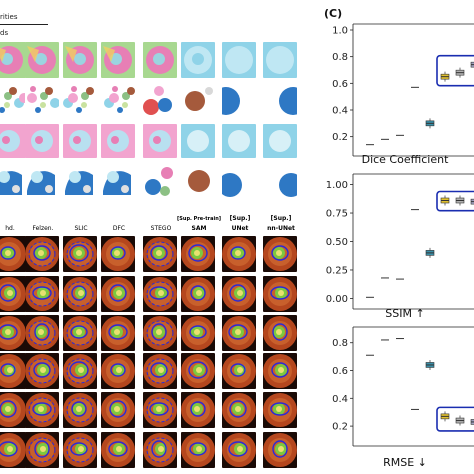  Describe the element at coordinates (119, 228) in the screenshot. I see `method-label-bottom: DFC` at that location.